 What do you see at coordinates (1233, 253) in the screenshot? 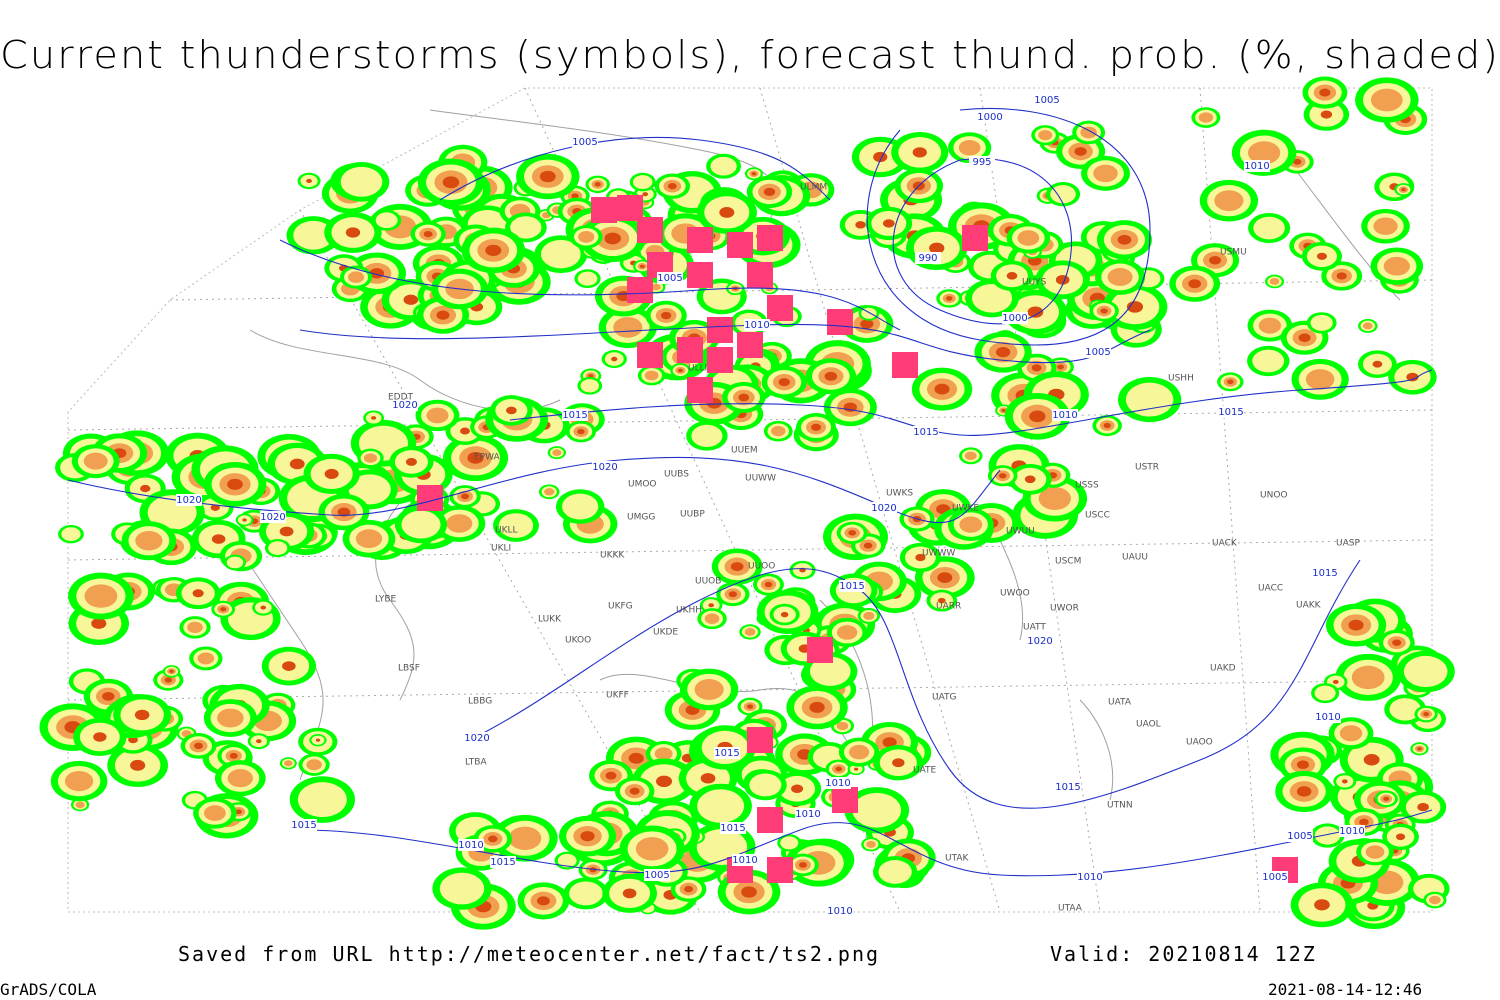
I see `station-code: USMU` at bounding box center [1233, 253].